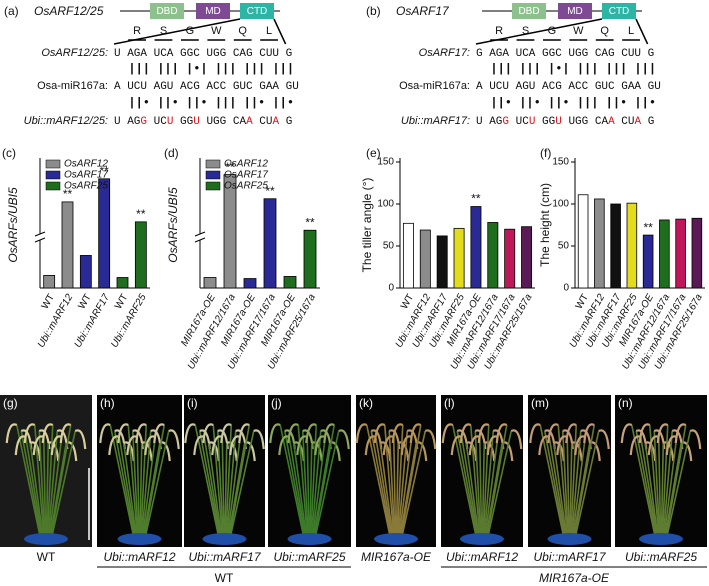 The image size is (709, 586). I want to click on mutant-segment: CU, so click(263, 122).